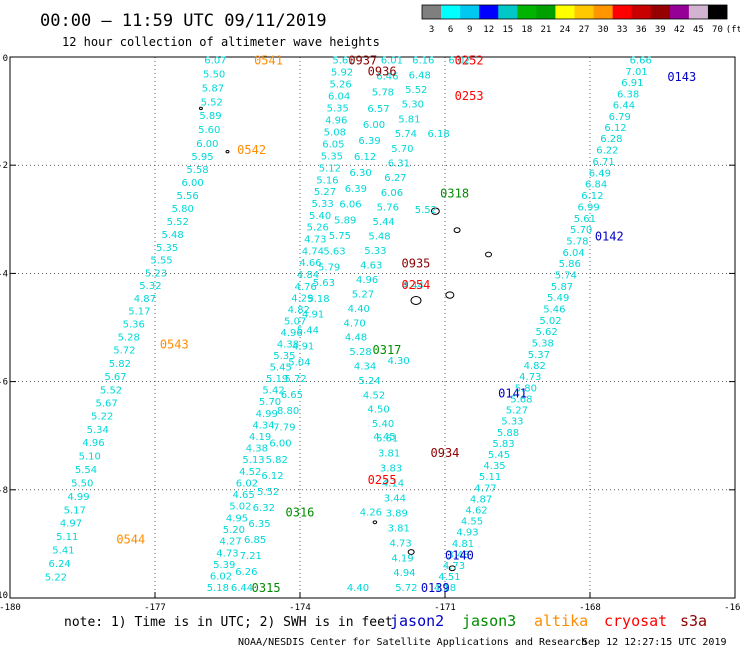  Describe the element at coordinates (322, 204) in the screenshot. I see `swh-value: 5.33` at that location.